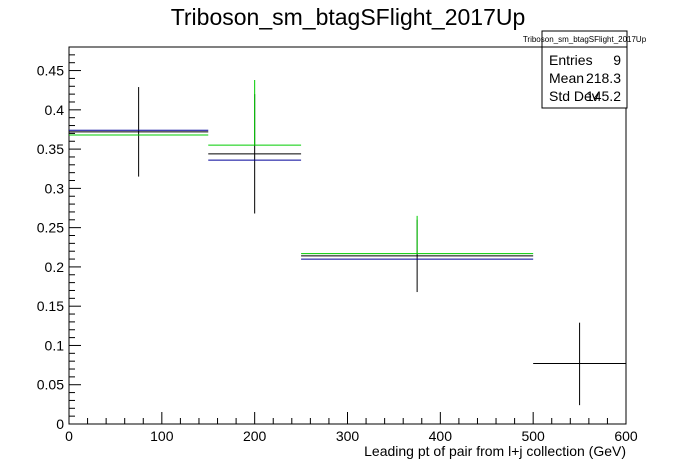  I want to click on x-tick-label: 500, so click(533, 436).